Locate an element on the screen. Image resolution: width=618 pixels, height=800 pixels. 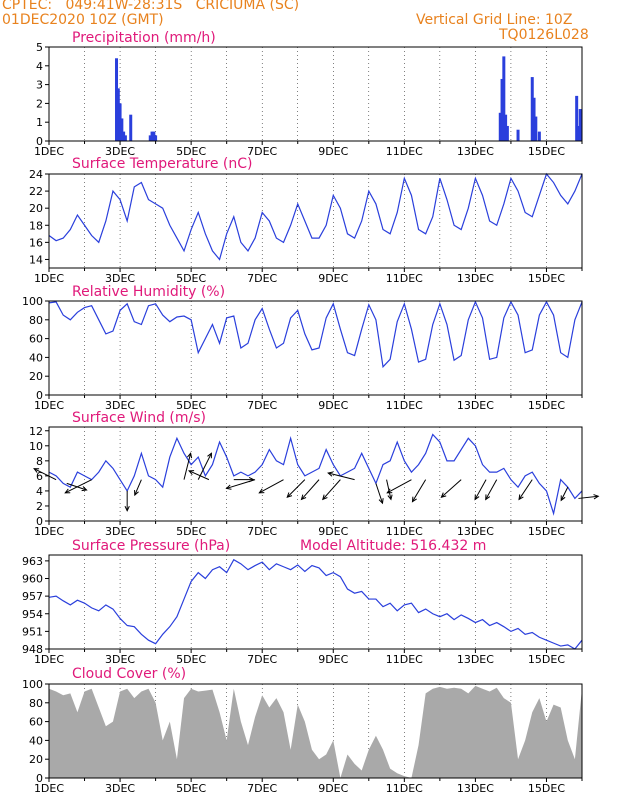
y-tick-label: 948 is located at coordinates (32, 649).